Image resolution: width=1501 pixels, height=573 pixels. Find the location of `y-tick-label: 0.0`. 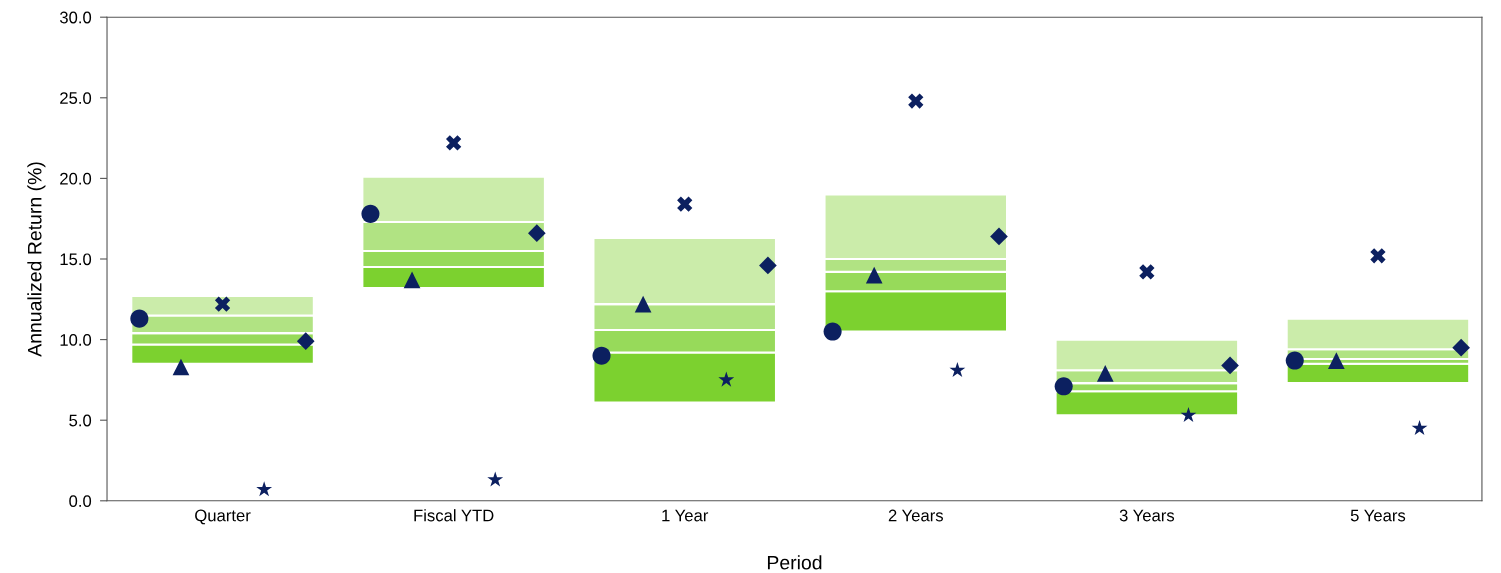

y-tick-label: 0.0 is located at coordinates (80, 501).